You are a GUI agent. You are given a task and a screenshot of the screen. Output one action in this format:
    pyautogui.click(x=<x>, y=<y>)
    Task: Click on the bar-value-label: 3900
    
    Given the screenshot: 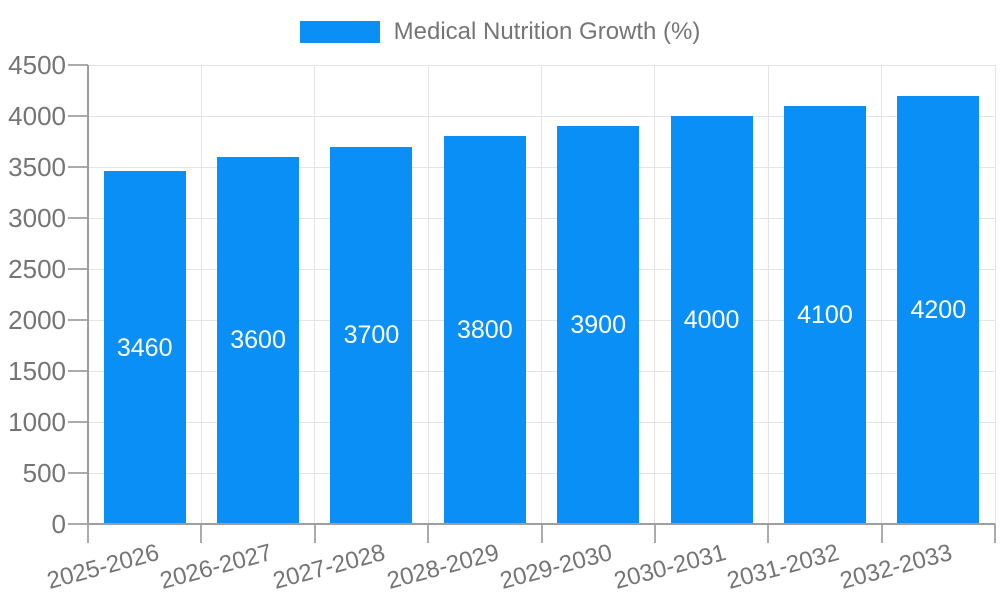 What is the action you would take?
    pyautogui.click(x=598, y=325)
    